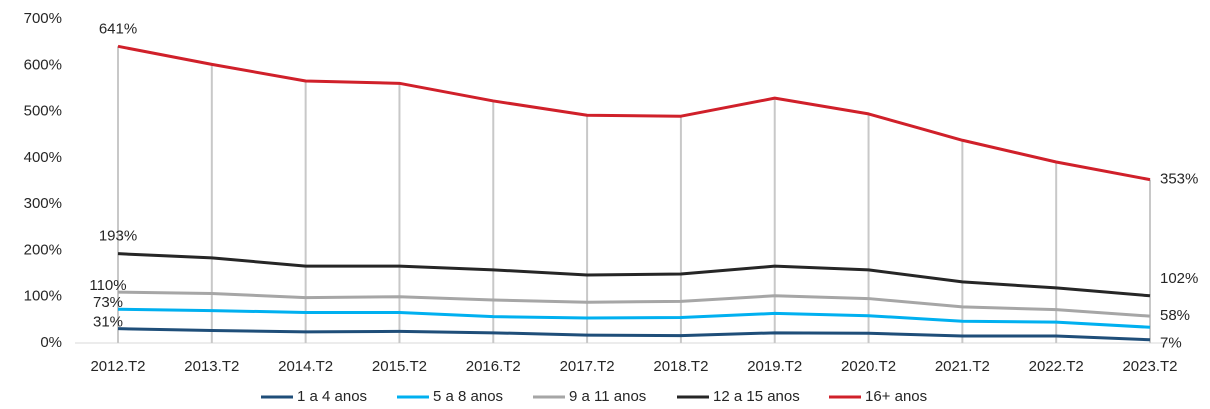  Describe the element at coordinates (43, 18) in the screenshot. I see `y-tick-label: 700%` at that location.